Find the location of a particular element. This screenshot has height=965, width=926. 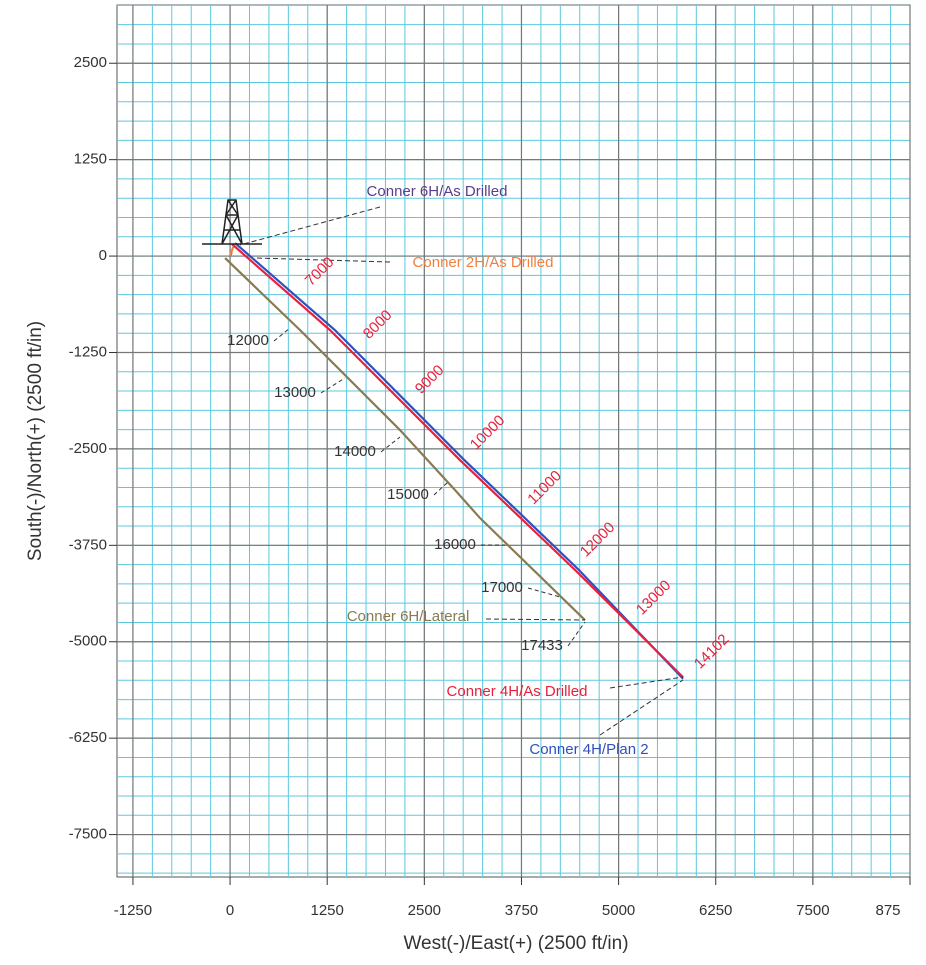

well-label: Conner 4H/As Drilled is located at coordinates (517, 691).